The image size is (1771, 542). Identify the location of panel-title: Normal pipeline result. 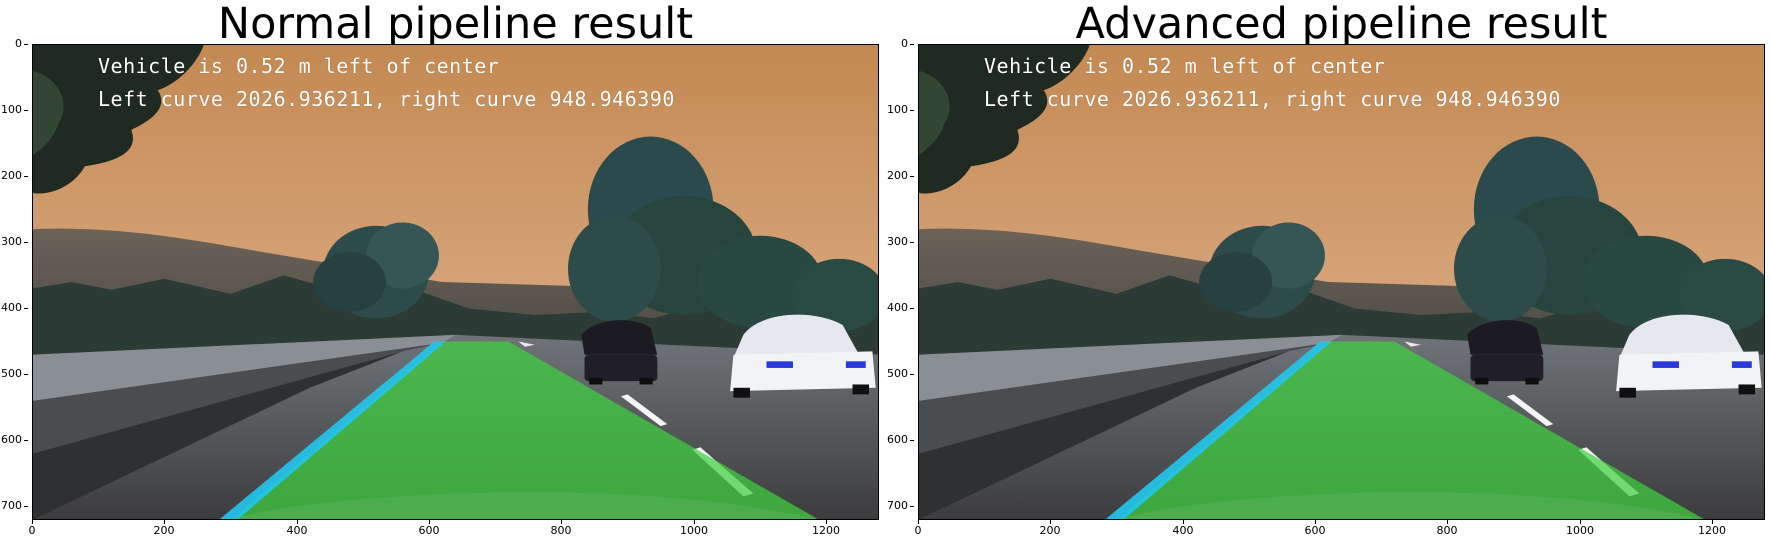
(455, 24).